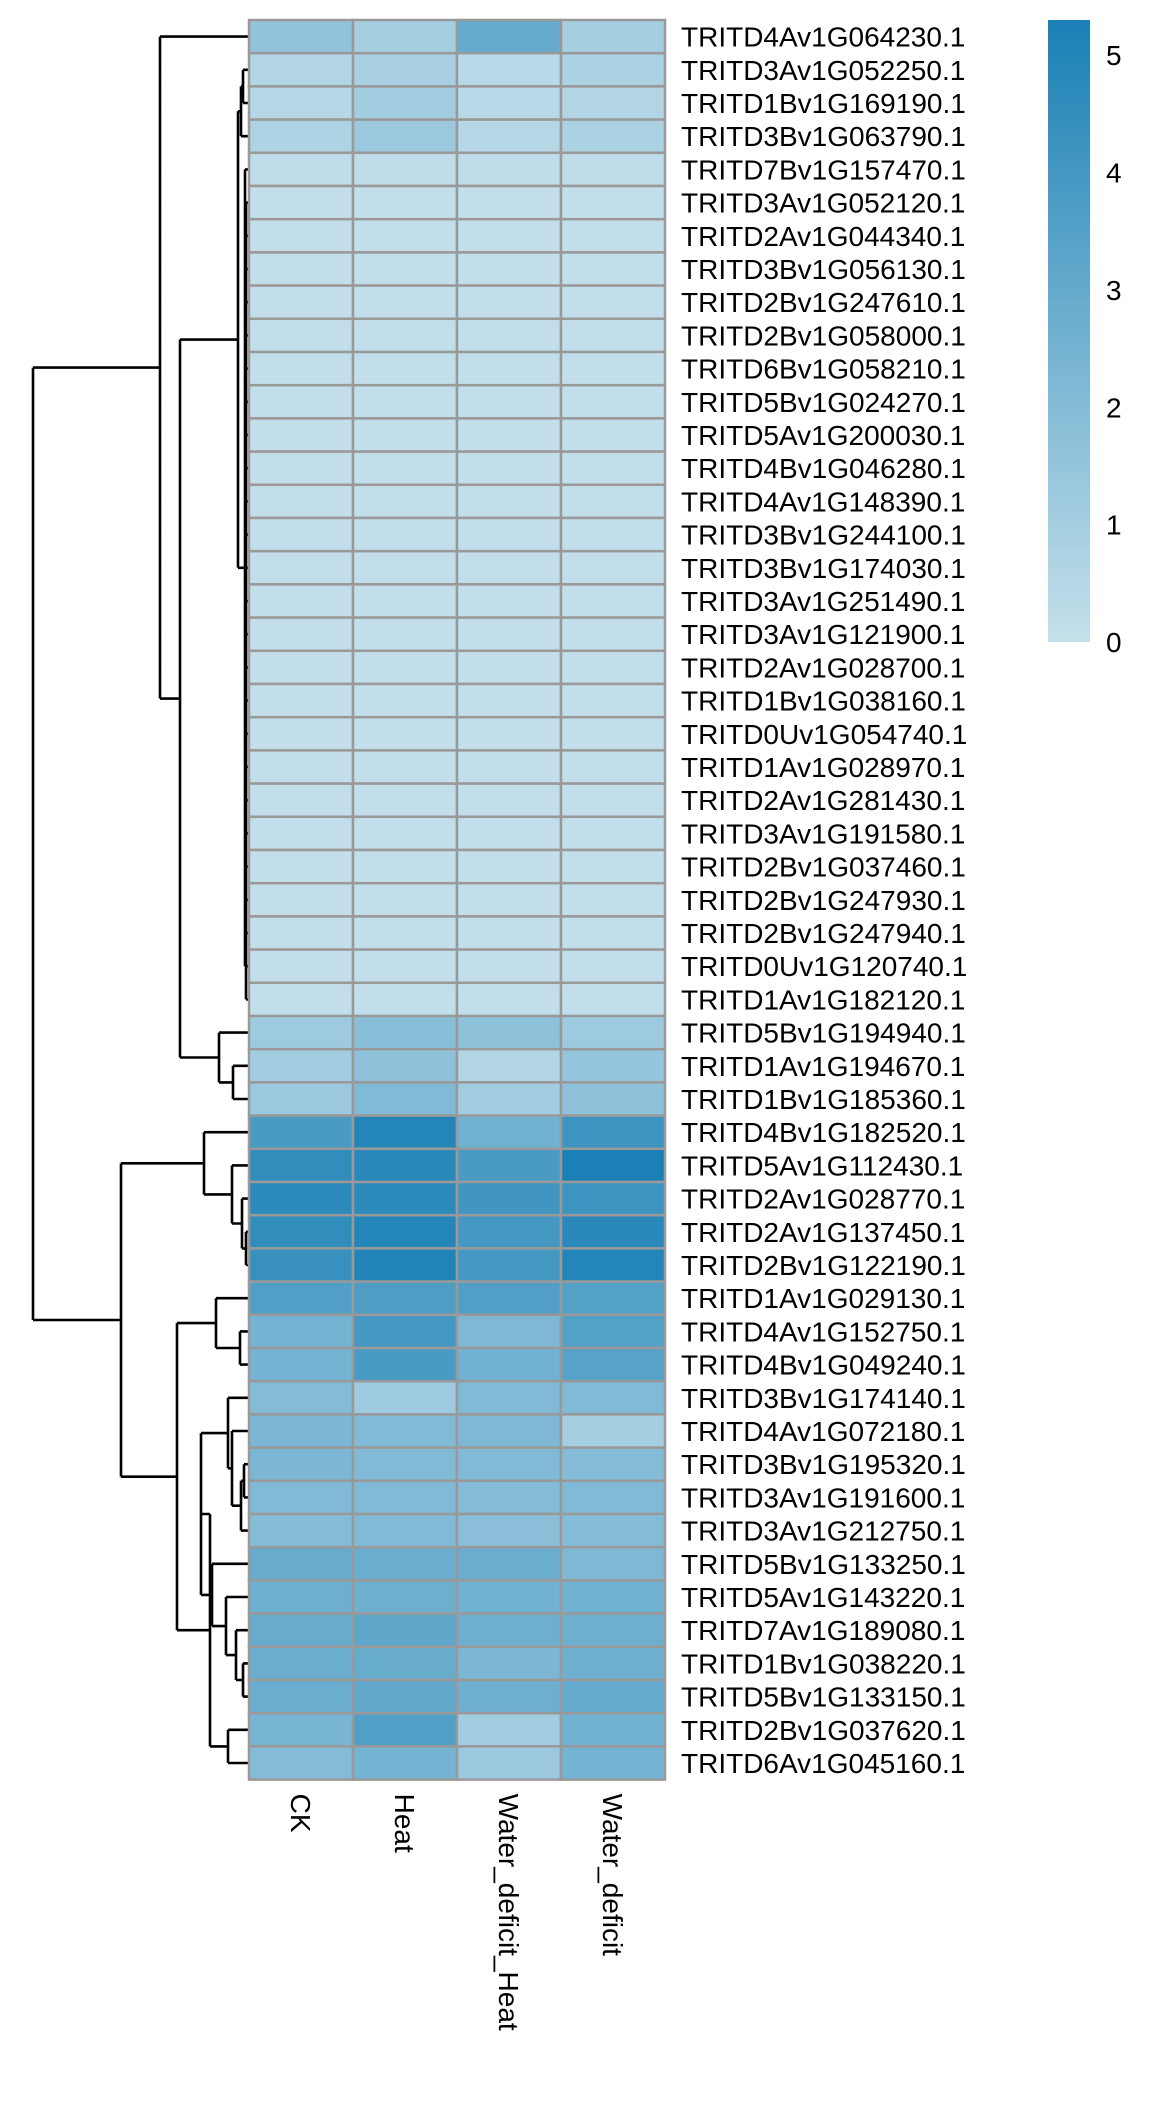  What do you see at coordinates (823, 1033) in the screenshot?
I see `row-label: TRITD5Bv1G194940.1` at bounding box center [823, 1033].